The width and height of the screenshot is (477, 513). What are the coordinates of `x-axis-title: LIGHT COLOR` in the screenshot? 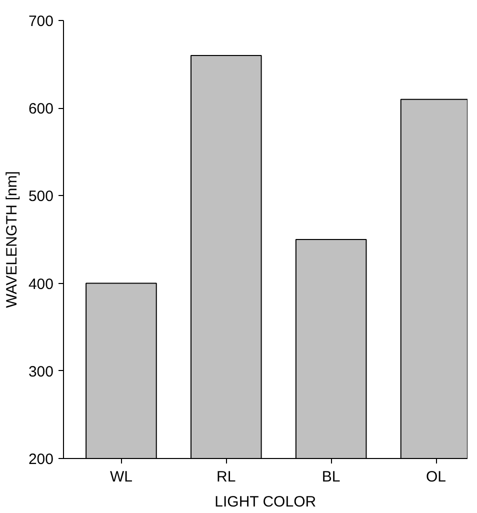 It's located at (265, 502).